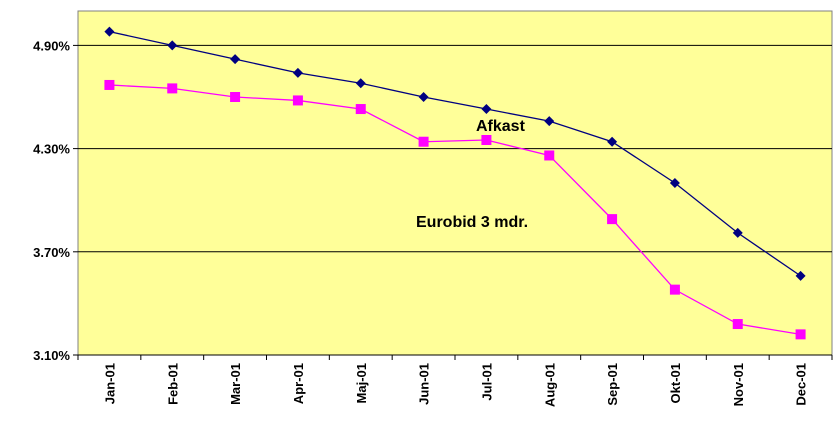  I want to click on y-tick-label: 4.90%, so click(51, 45).